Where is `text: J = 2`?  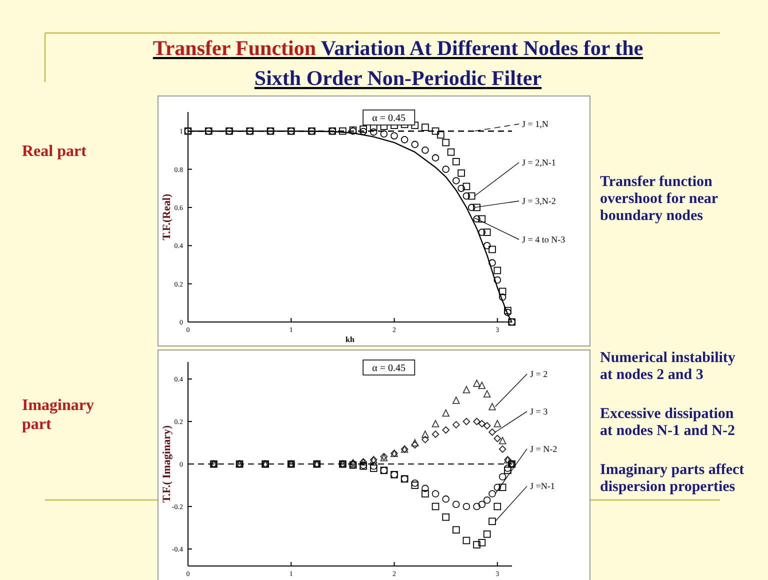 text: J = 2 is located at coordinates (539, 374).